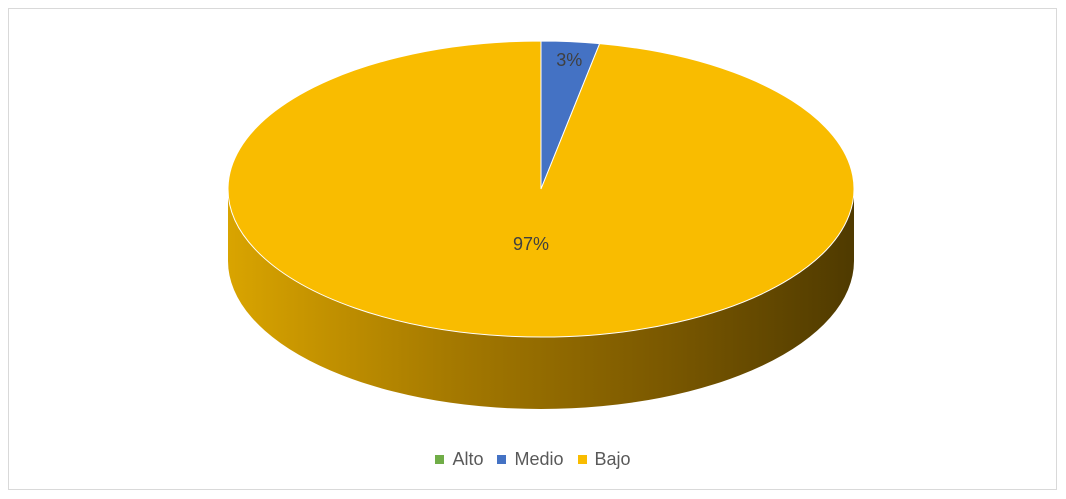  What do you see at coordinates (468, 459) in the screenshot?
I see `legend-label-alto: Alto` at bounding box center [468, 459].